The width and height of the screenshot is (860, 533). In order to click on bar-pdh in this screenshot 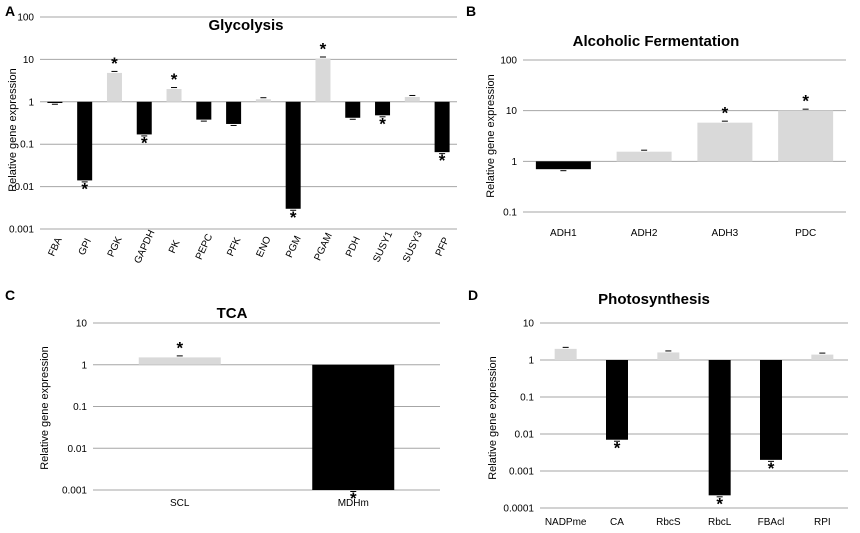, I will do `click(353, 109)`.